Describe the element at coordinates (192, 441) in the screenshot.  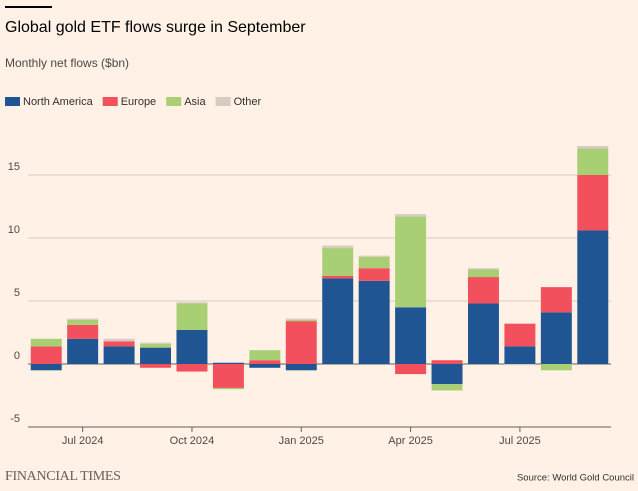
I see `x-tick-label: Oct 2024` at that location.